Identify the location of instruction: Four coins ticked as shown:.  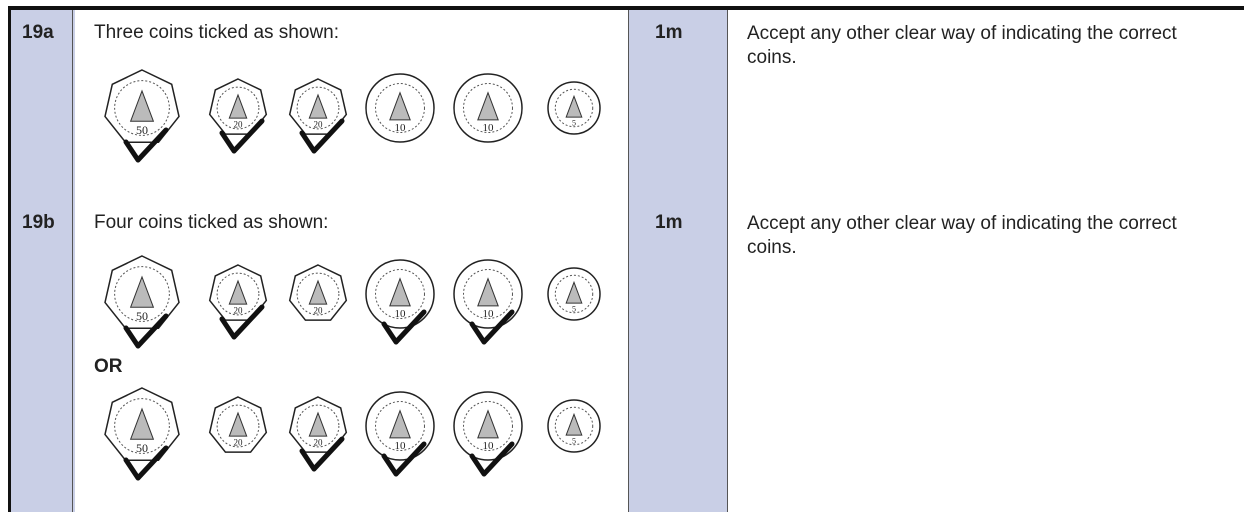
(211, 222).